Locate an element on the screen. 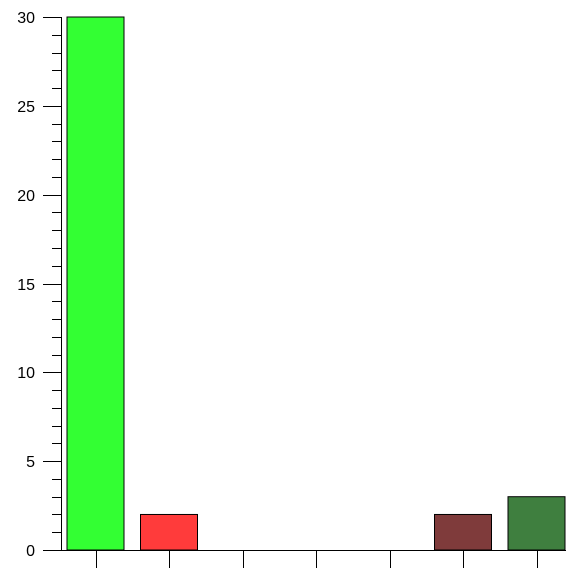 The width and height of the screenshot is (566, 568). y-tick-label: 25 is located at coordinates (26, 107).